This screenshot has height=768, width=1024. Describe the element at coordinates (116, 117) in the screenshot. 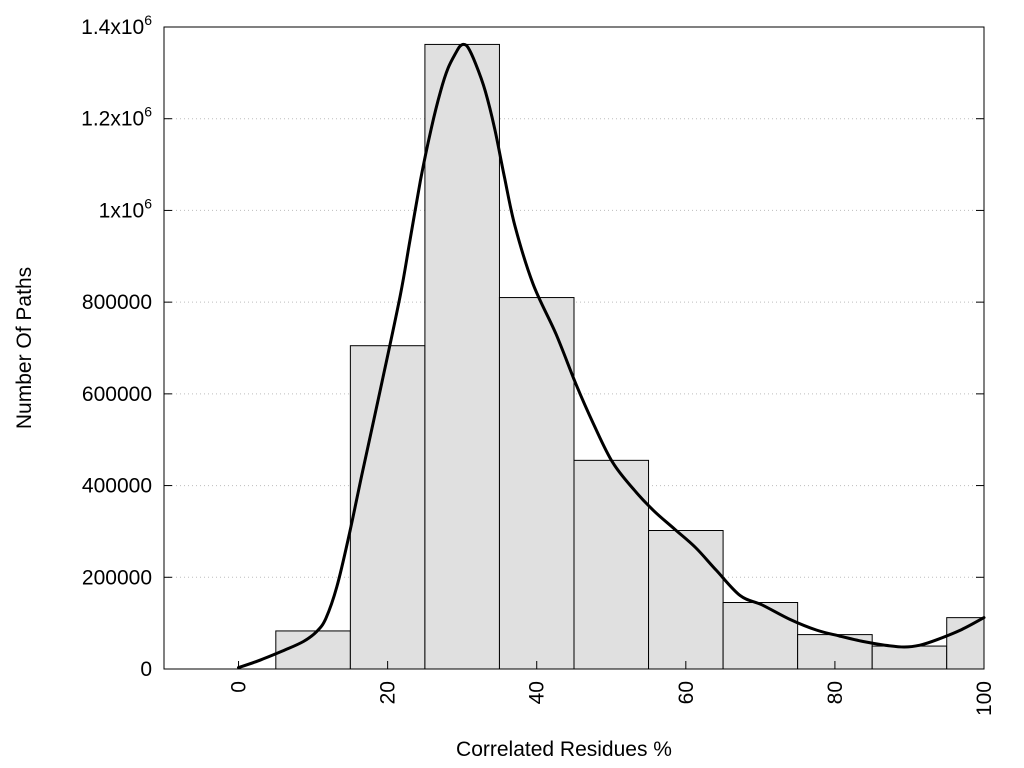

I see `y-tick-label: 1.2x10⁶` at that location.